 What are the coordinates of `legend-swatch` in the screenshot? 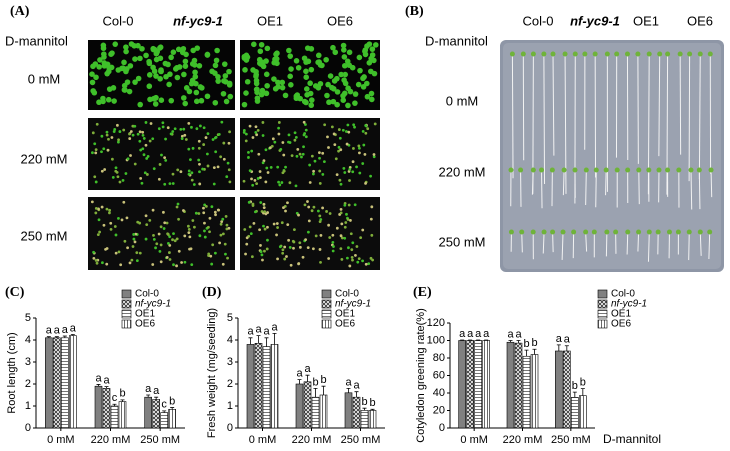 It's located at (602, 304).